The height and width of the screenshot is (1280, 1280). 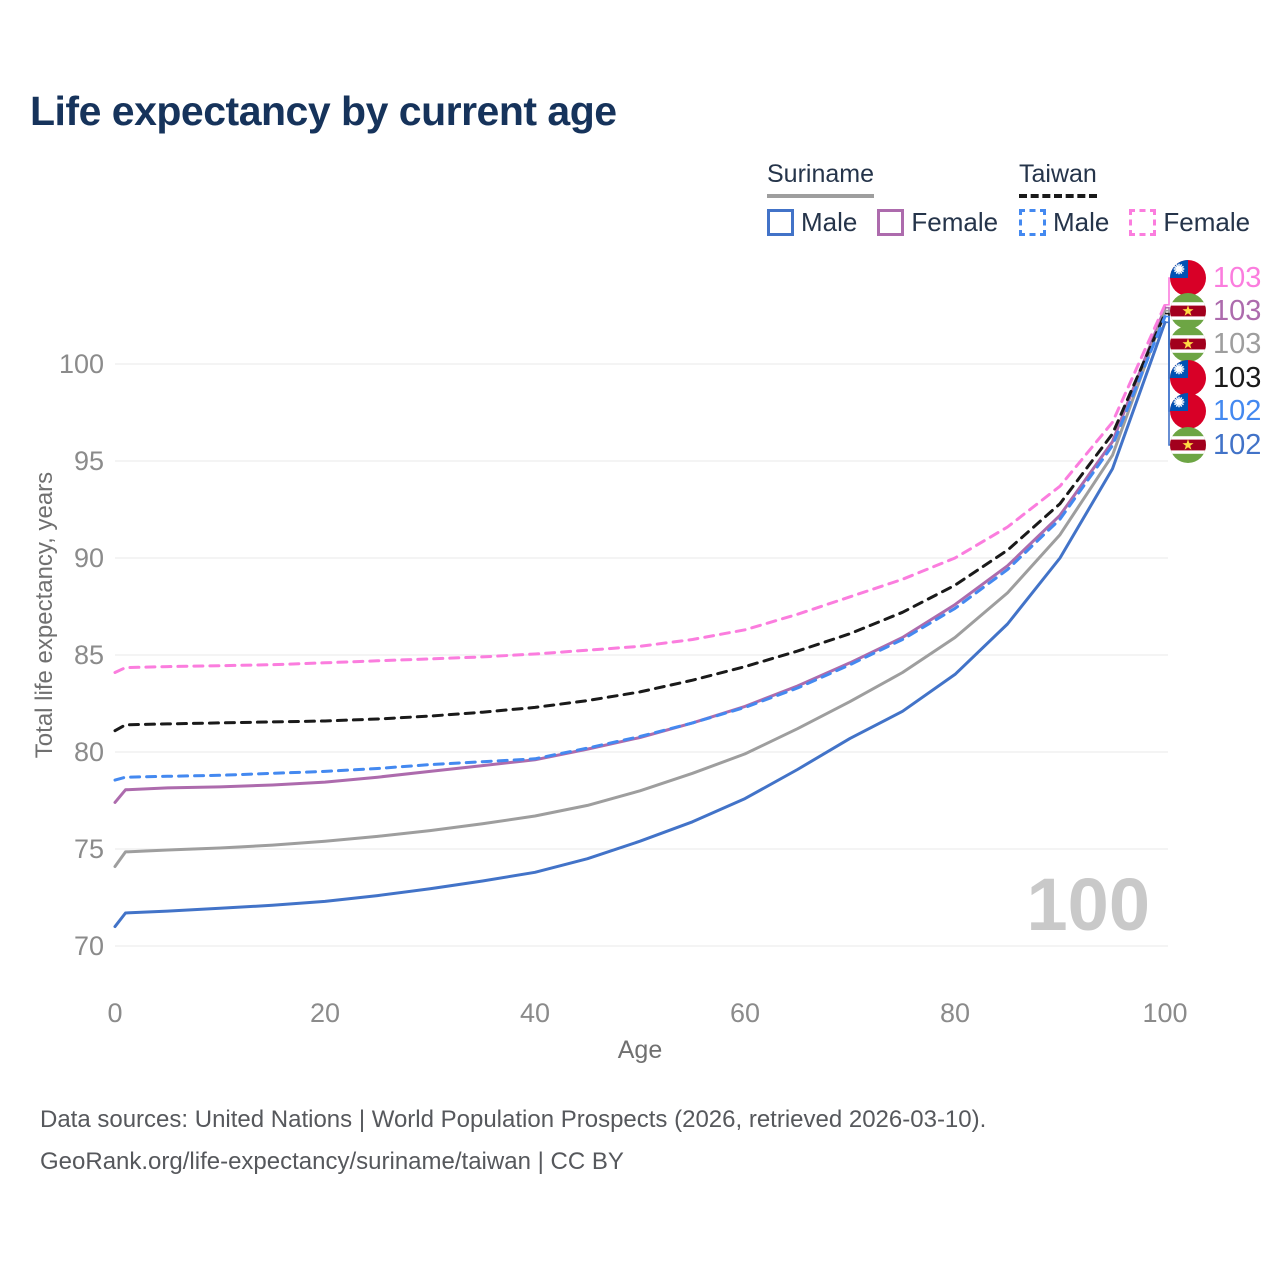 What do you see at coordinates (44, 615) in the screenshot?
I see `y-axis-title: Total life expectancy, years` at bounding box center [44, 615].